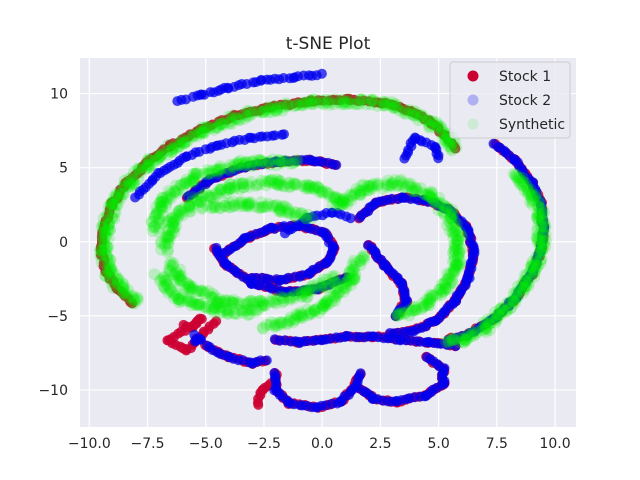  I want to click on x-tick-label: −7.5, so click(148, 444).